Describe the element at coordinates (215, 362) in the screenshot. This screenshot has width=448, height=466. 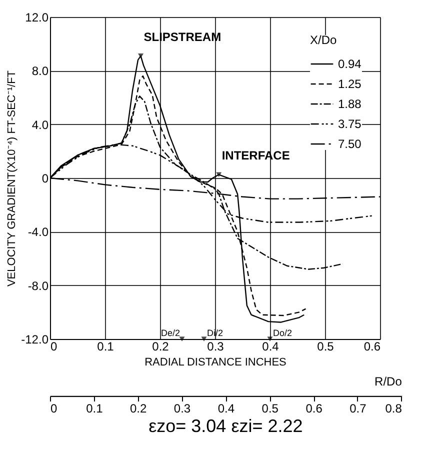
I see `x-axis-title: RADIAL DISTANCE INCHES` at that location.